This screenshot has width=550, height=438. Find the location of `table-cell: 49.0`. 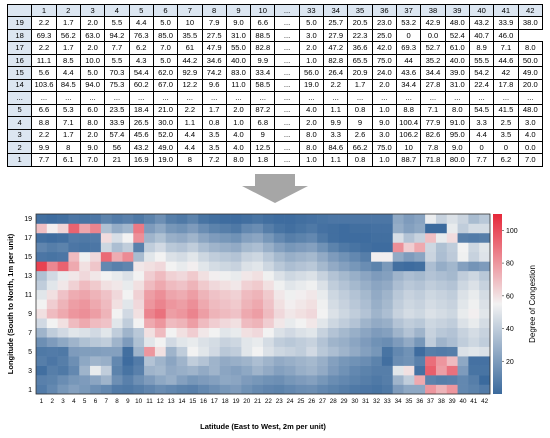

table-cell: 49.0 is located at coordinates (530, 73).